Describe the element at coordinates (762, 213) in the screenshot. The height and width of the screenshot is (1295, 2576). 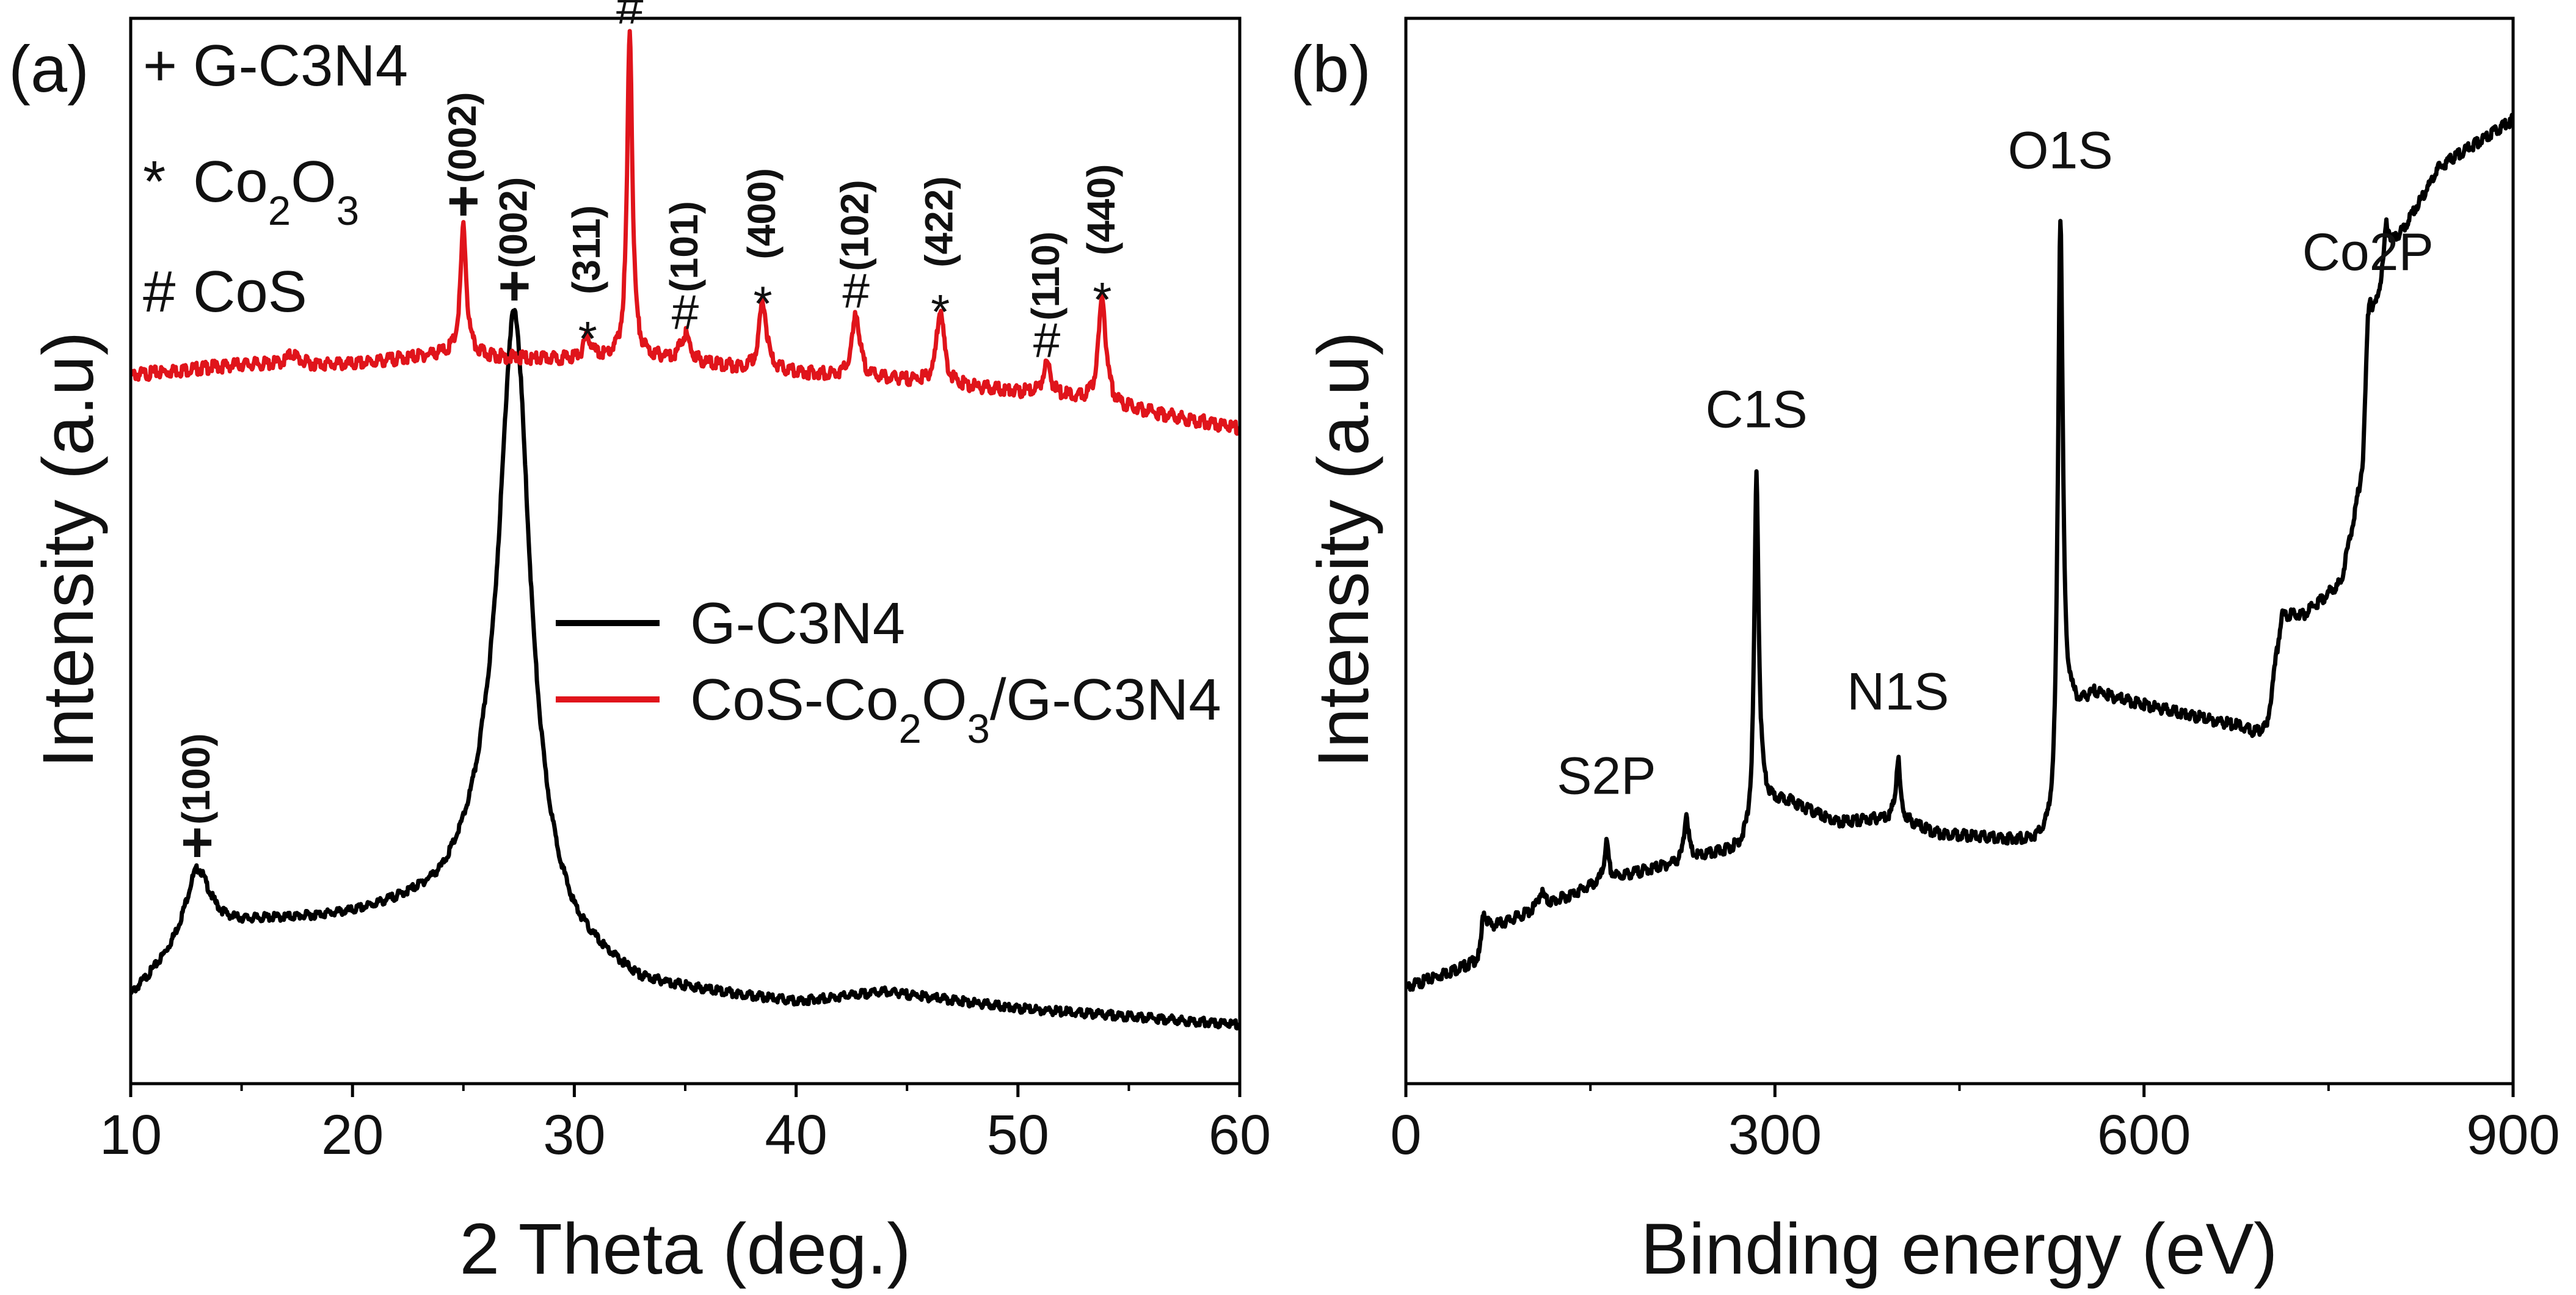
I see `peak-miller-index: (400)` at that location.